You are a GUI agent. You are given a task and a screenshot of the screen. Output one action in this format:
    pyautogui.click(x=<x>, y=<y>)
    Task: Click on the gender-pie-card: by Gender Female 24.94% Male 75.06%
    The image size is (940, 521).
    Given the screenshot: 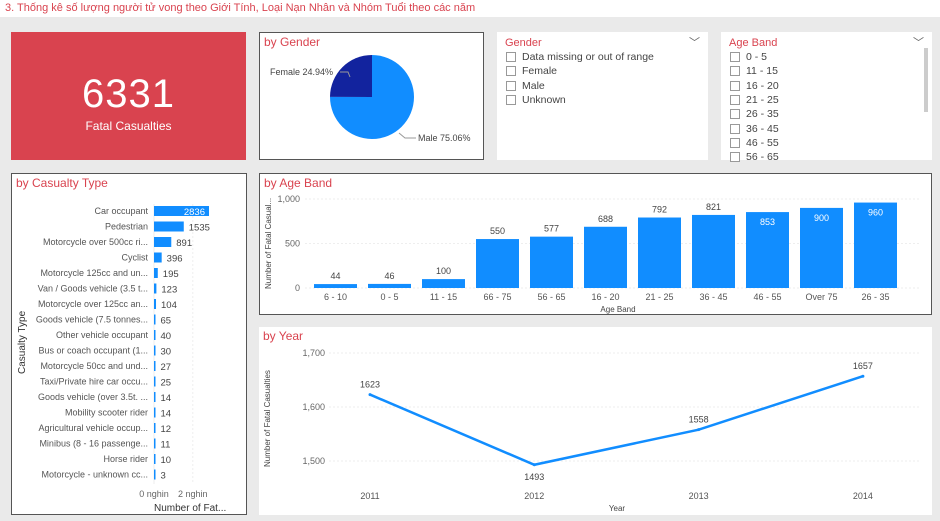 What is the action you would take?
    pyautogui.click(x=371, y=96)
    